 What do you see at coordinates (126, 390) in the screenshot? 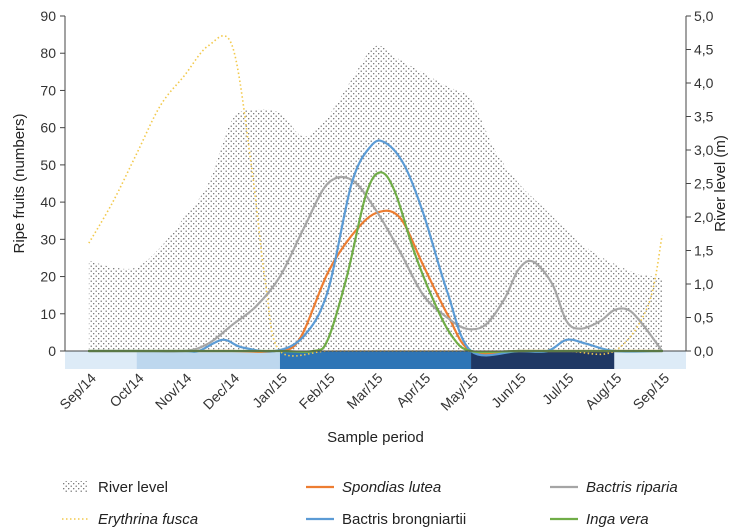
I see `x-tick-label: Oct/14` at bounding box center [126, 390].